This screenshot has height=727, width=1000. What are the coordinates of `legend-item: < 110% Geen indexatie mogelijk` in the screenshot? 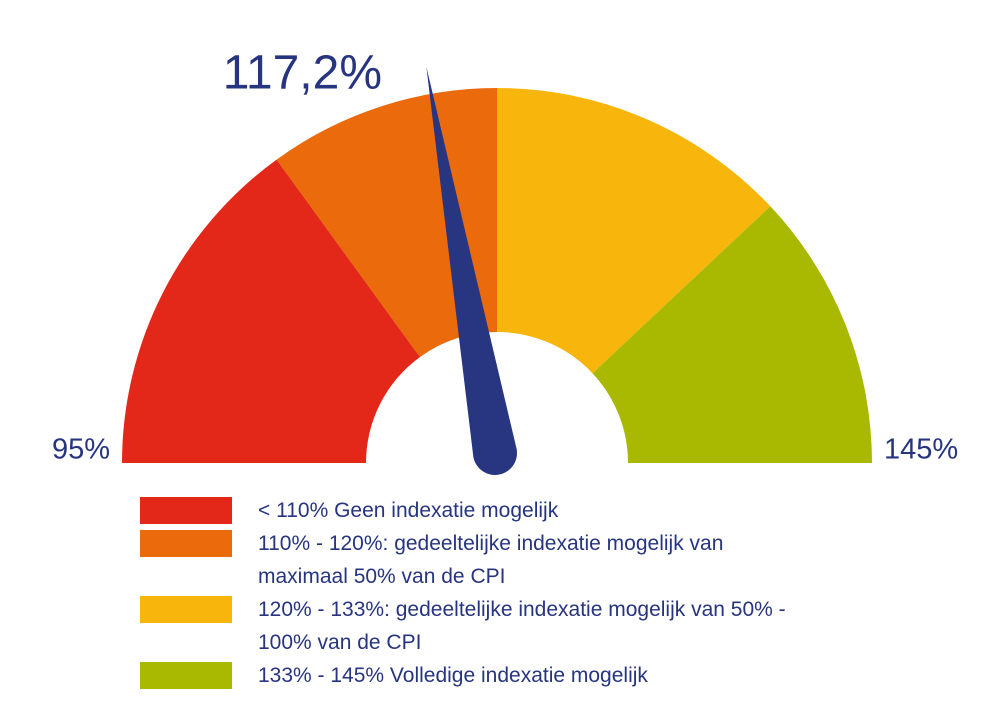 It's located at (490, 510).